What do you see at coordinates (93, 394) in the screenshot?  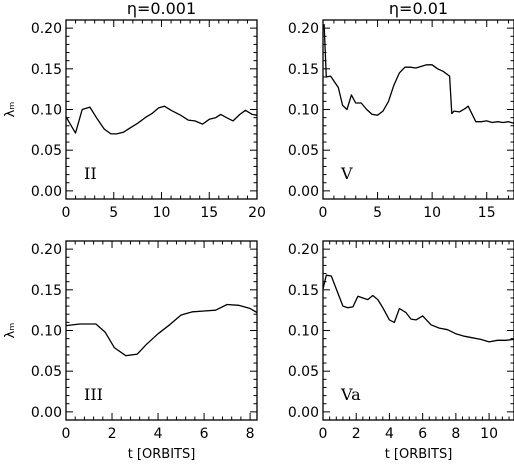 I see `panel-label: III` at bounding box center [93, 394].